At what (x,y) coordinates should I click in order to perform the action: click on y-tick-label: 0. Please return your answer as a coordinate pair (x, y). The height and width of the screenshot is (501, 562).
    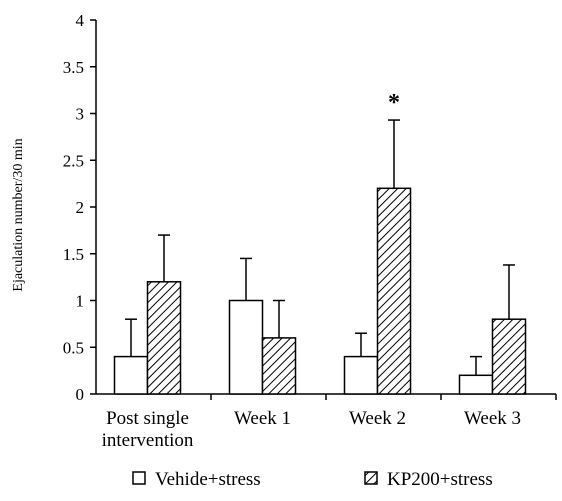
    Looking at the image, I should click on (80, 394).